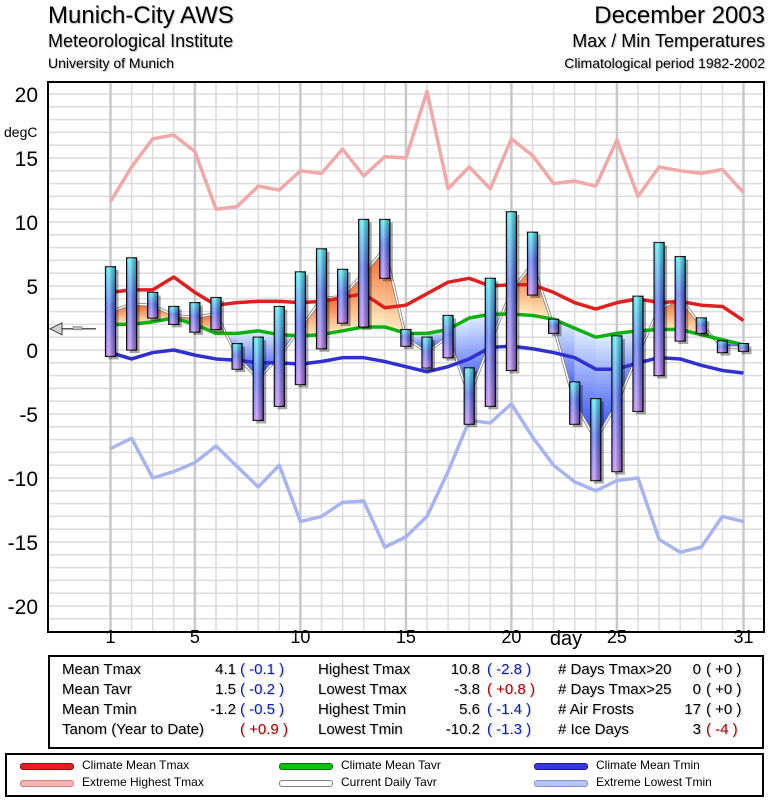 The width and height of the screenshot is (775, 800). Describe the element at coordinates (32, 287) in the screenshot. I see `y-tick-label: 5` at that location.